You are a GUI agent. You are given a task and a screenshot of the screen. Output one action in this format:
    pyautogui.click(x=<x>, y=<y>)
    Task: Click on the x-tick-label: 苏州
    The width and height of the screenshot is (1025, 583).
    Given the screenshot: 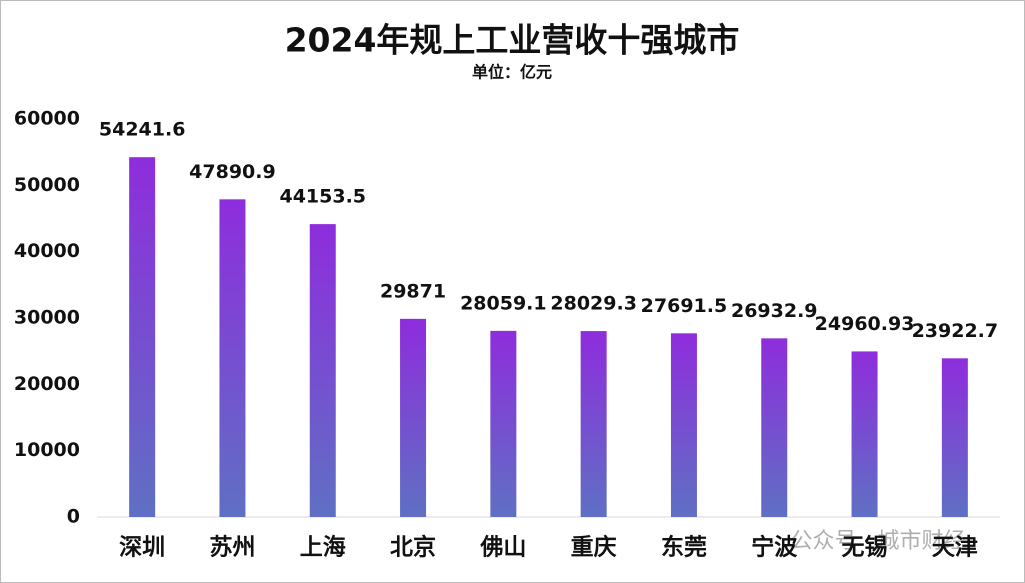 What is the action you would take?
    pyautogui.click(x=232, y=548)
    